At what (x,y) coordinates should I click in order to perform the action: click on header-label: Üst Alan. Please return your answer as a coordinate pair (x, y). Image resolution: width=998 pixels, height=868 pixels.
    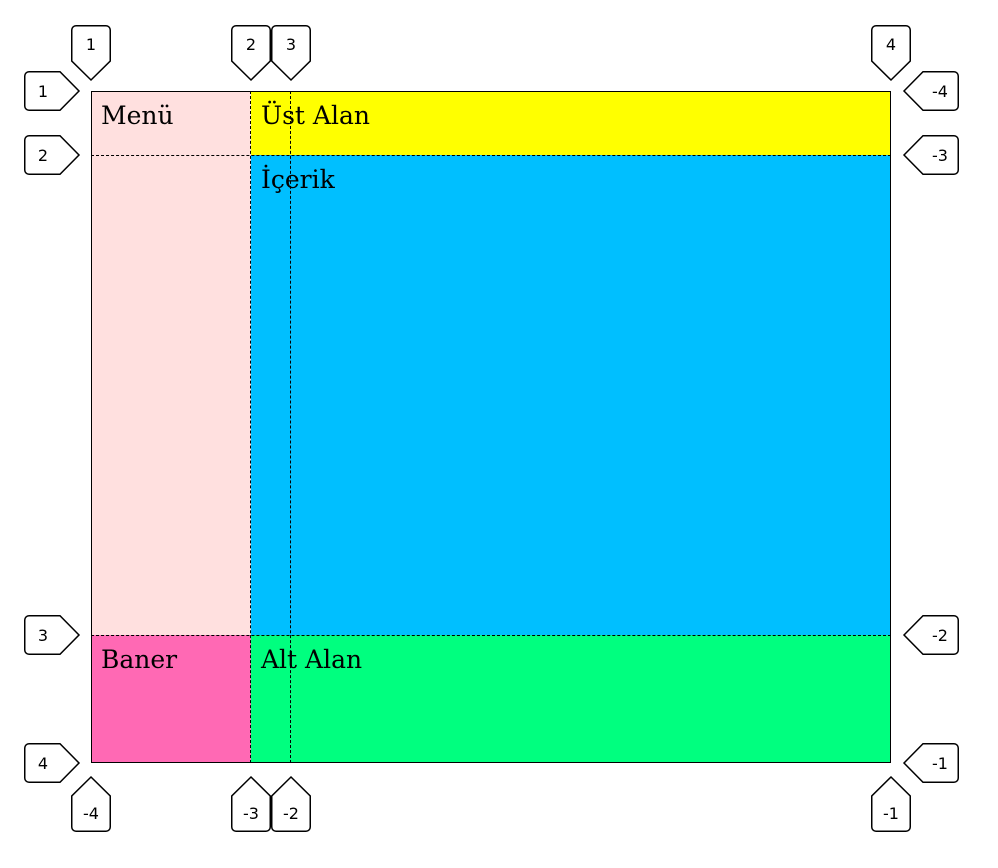
    Looking at the image, I should click on (315, 115).